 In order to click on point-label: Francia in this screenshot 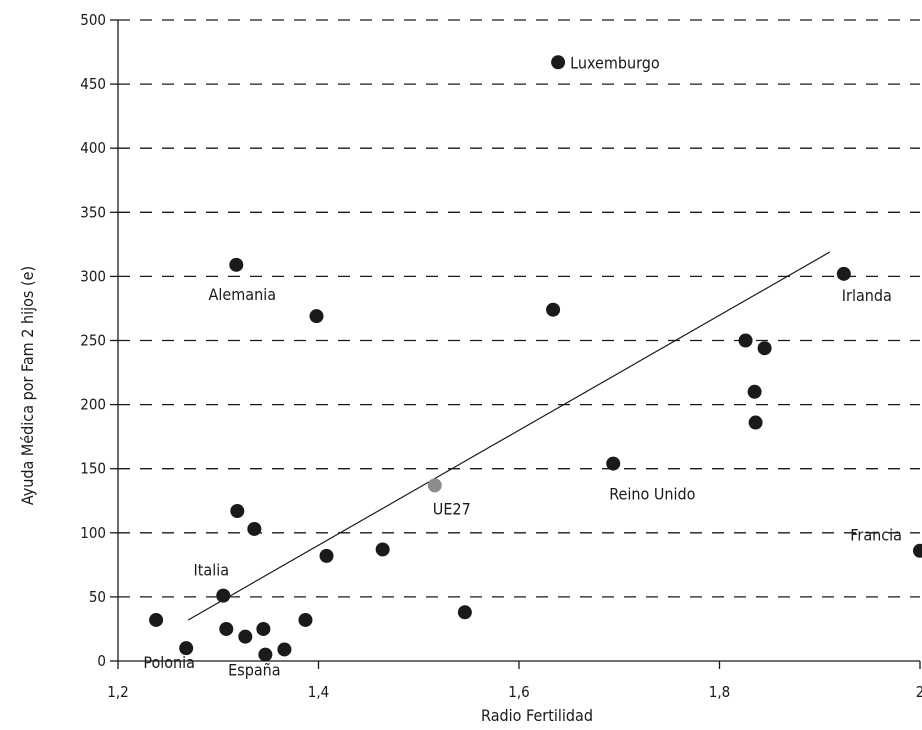, I will do `click(876, 535)`.